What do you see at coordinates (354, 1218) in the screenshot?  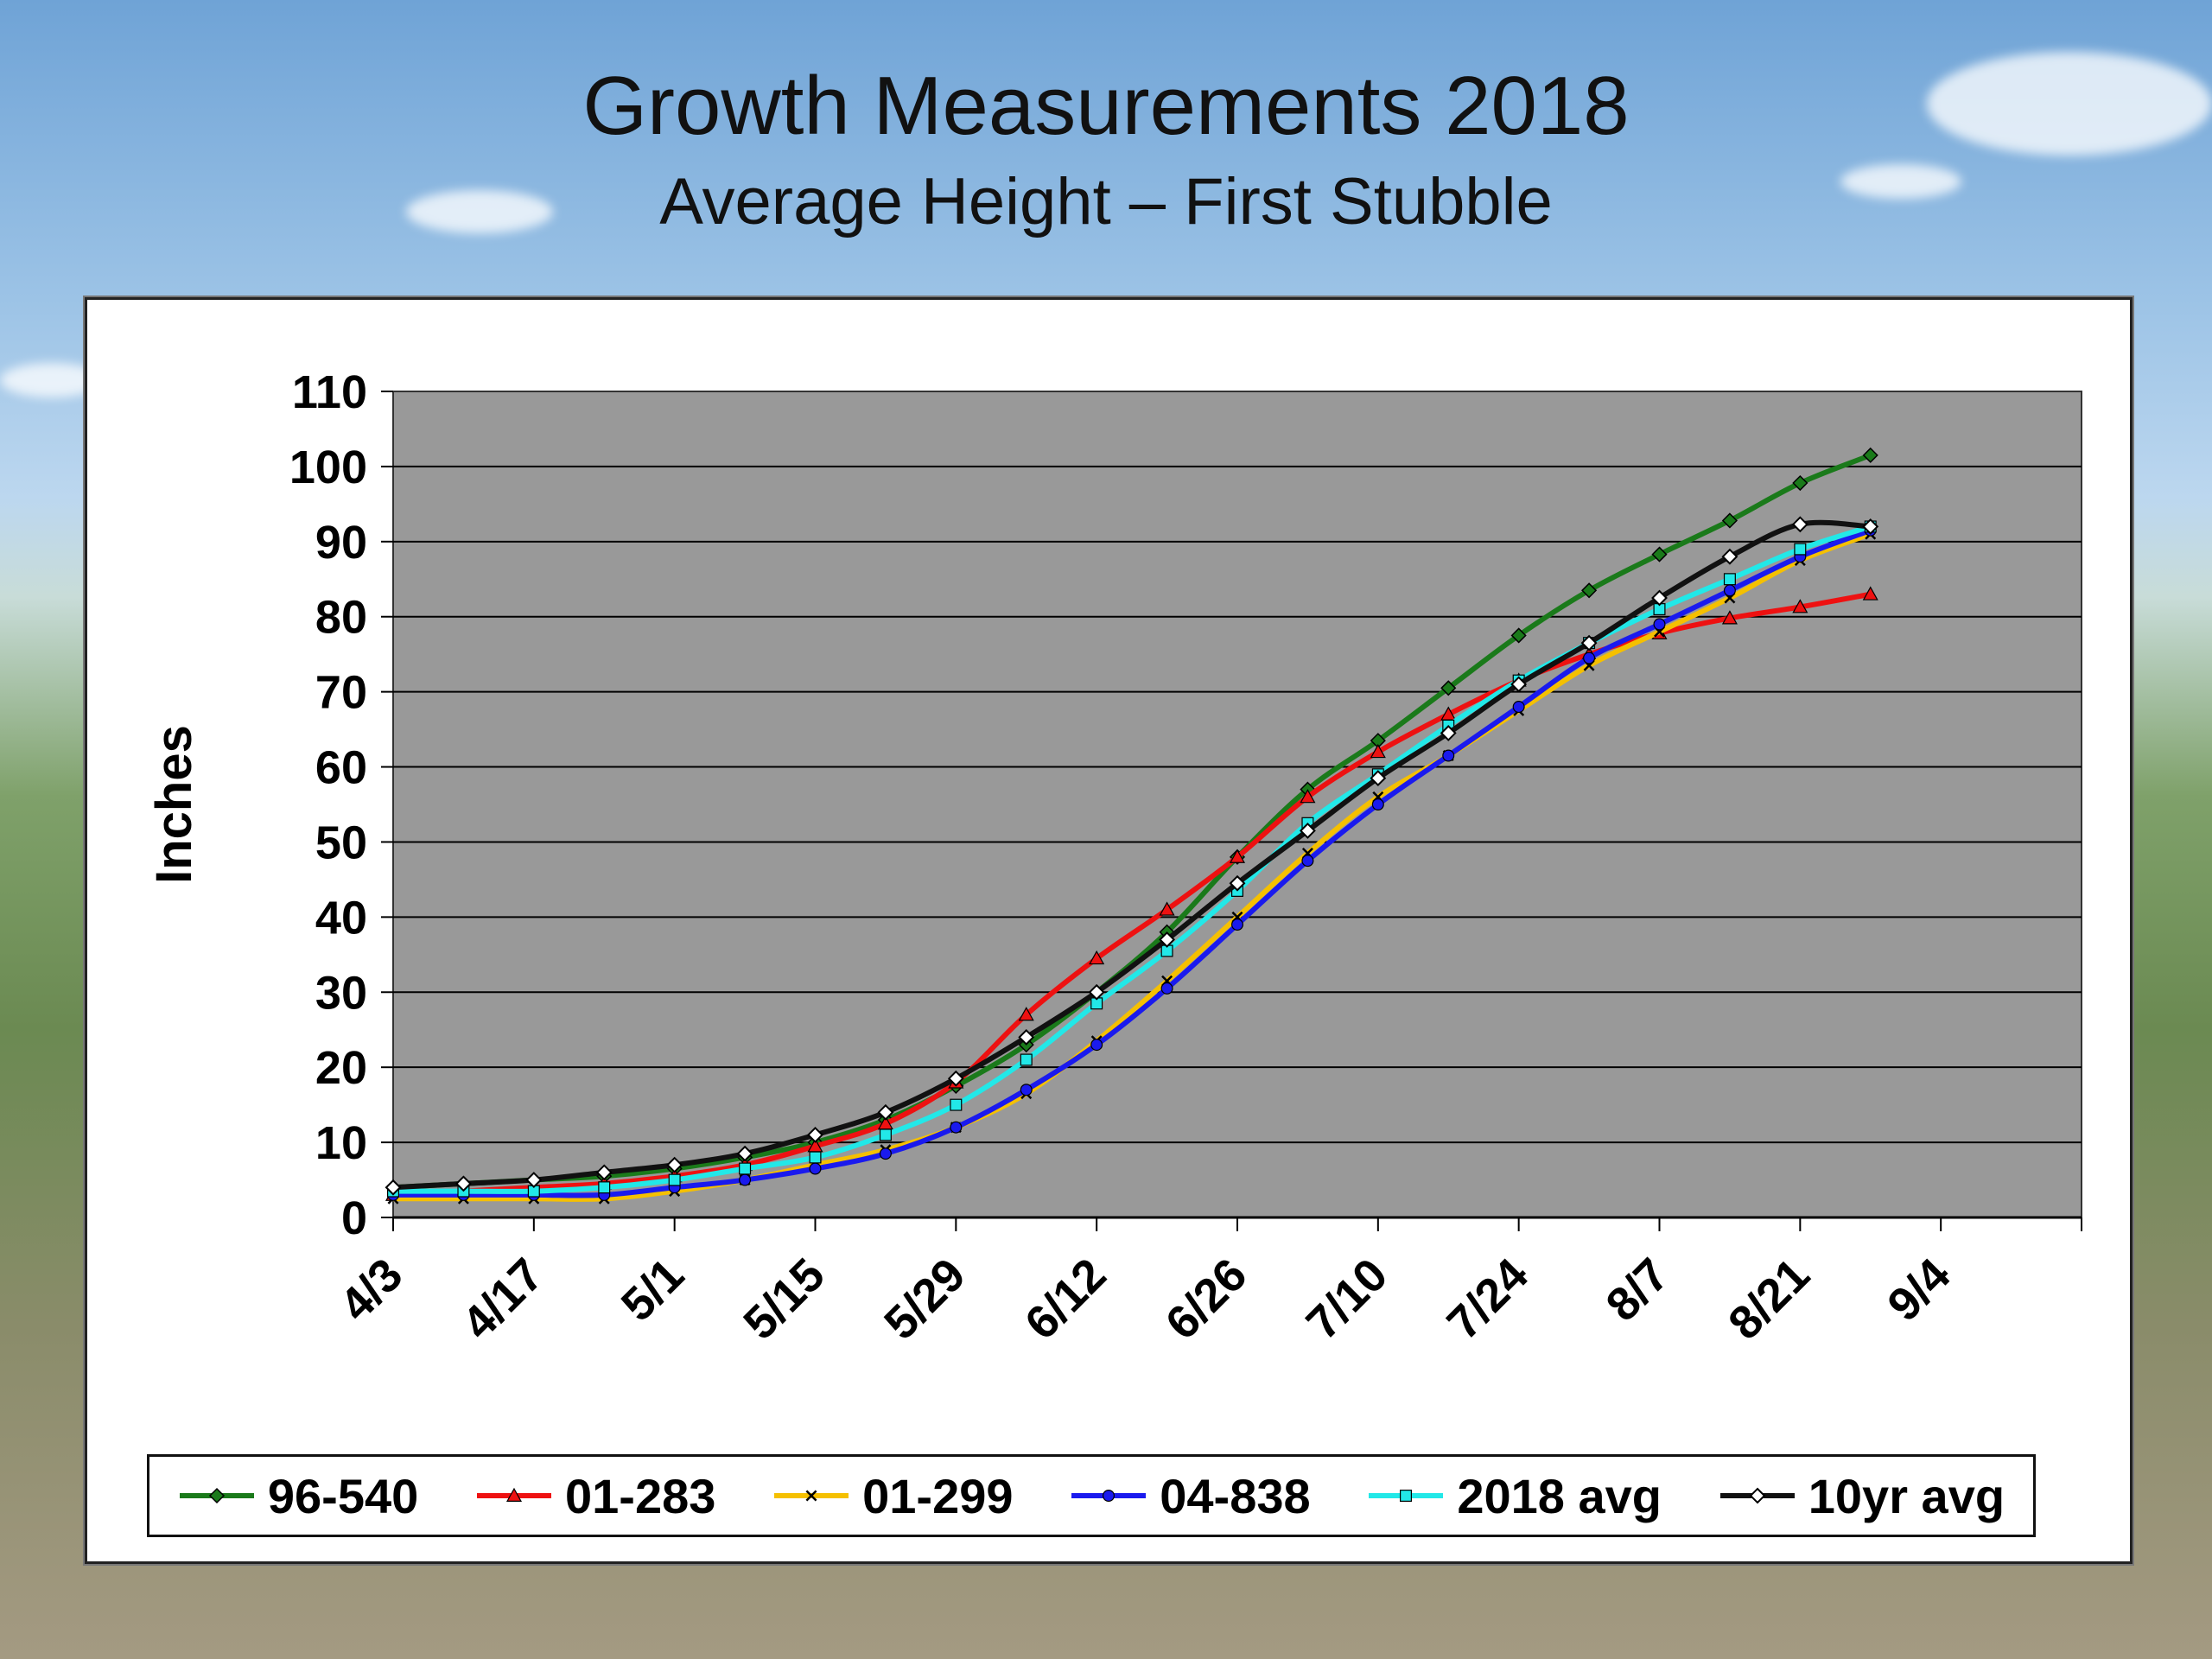 I see `y-tick-label: 0` at bounding box center [354, 1218].